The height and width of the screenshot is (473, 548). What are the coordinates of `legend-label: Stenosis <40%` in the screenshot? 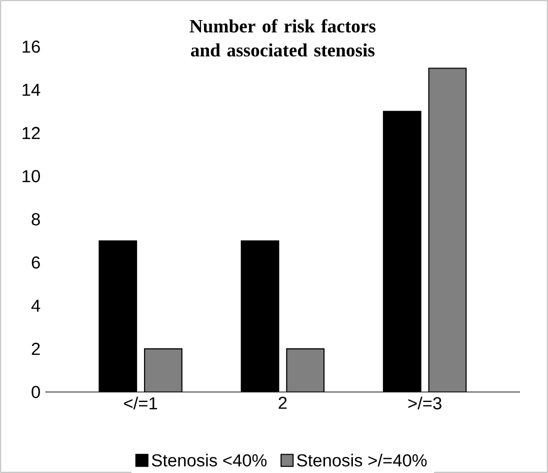 It's located at (209, 460).